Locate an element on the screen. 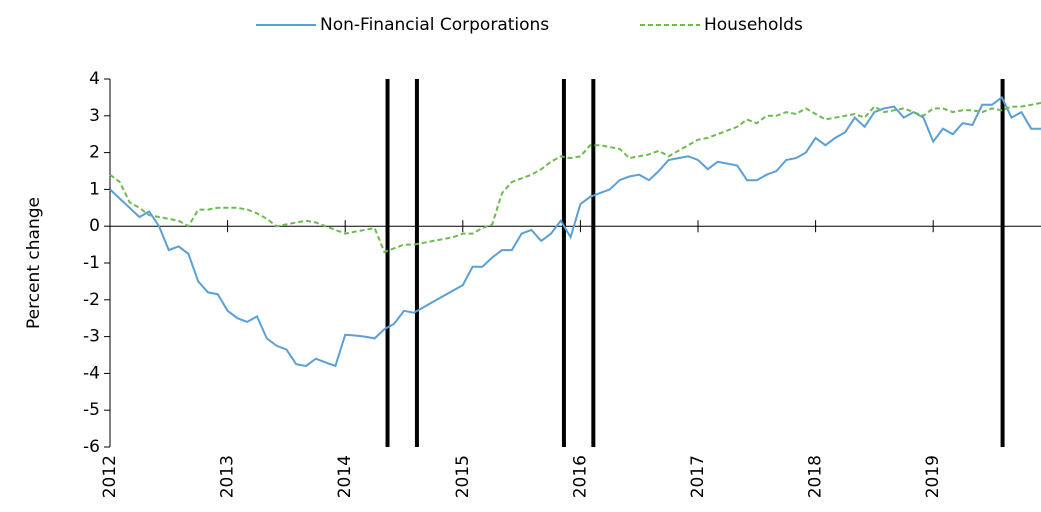 The width and height of the screenshot is (1041, 512). x-tick-label: 2013 is located at coordinates (228, 476).